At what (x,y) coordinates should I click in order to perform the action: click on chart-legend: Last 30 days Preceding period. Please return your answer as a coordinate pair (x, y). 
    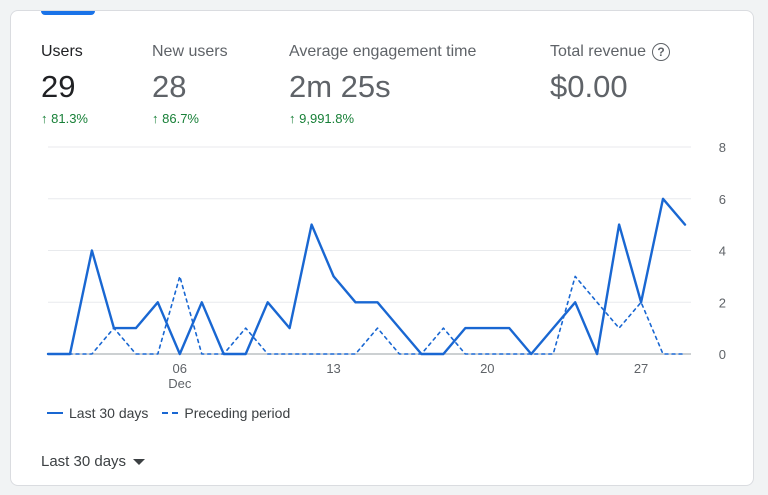
    Looking at the image, I should click on (175, 413).